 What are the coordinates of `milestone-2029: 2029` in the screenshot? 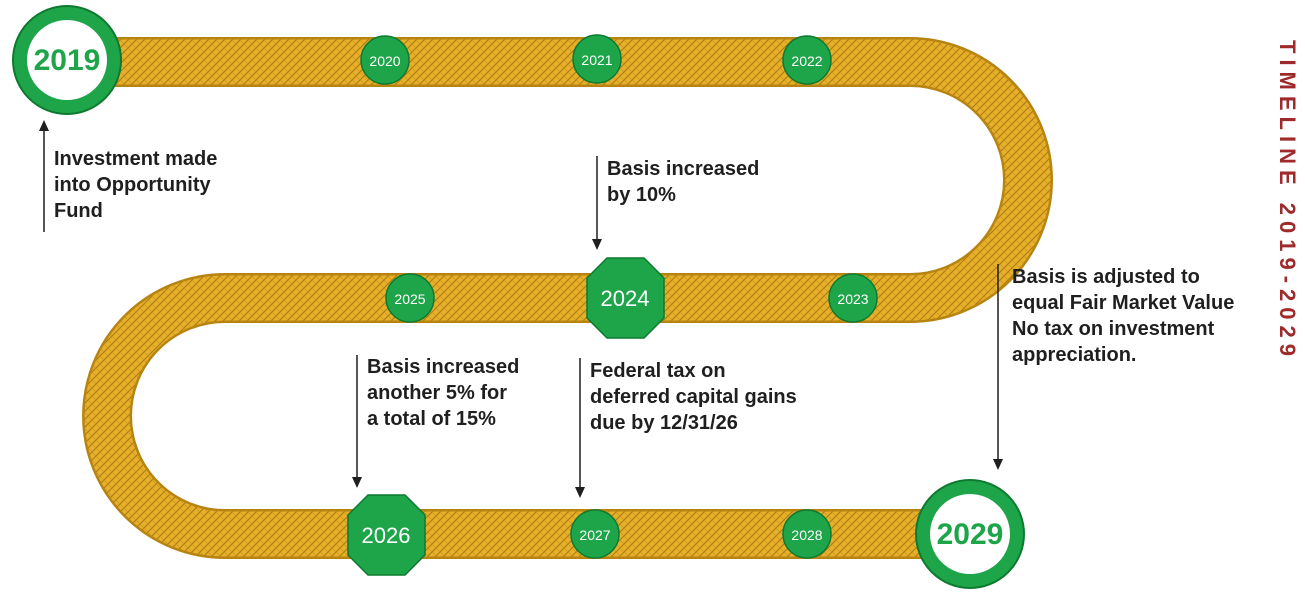 It's located at (970, 534).